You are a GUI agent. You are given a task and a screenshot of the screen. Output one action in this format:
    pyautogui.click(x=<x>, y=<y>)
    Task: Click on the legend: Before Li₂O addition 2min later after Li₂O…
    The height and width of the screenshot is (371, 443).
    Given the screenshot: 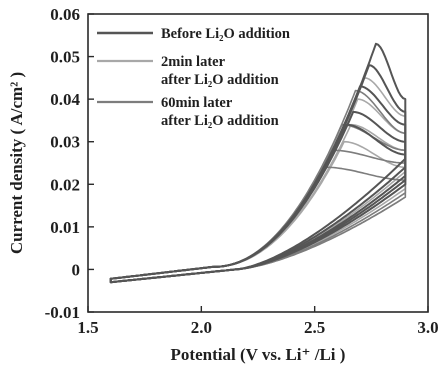 What is the action you would take?
    pyautogui.click(x=193, y=77)
    